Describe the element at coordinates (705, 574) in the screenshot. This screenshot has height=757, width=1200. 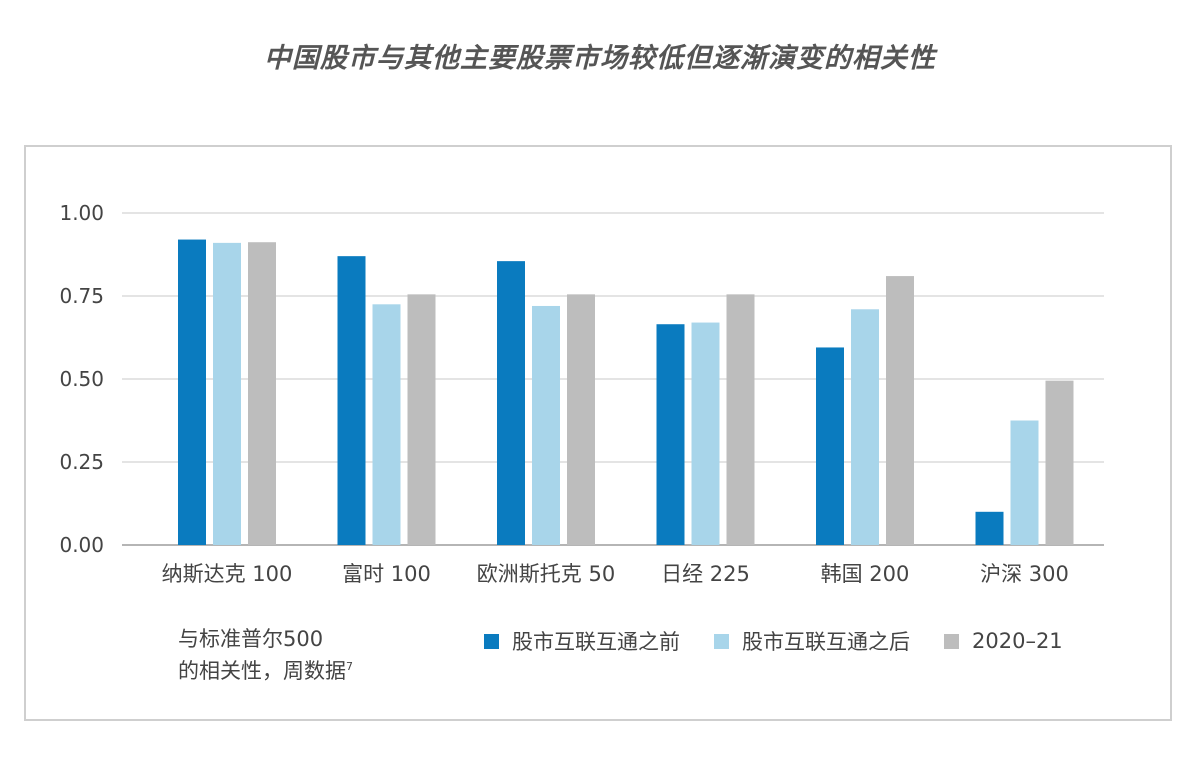
I see `x-tick-label: 日经 225` at that location.